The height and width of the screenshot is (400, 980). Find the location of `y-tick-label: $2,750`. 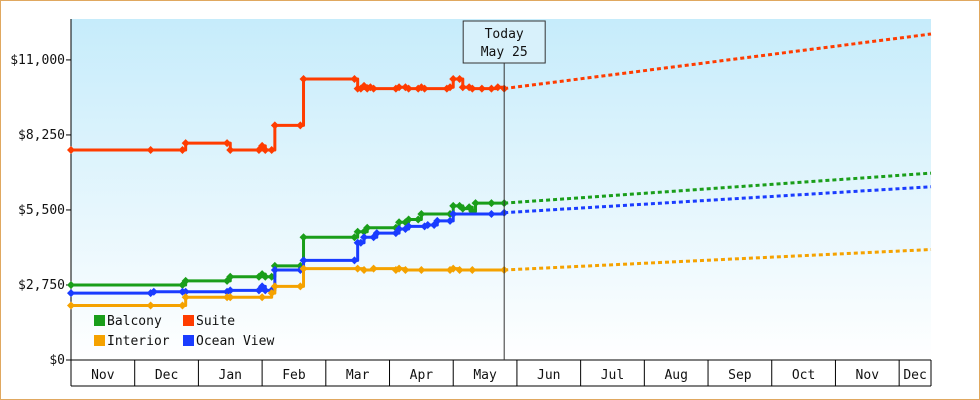

y-tick-label: $2,750 is located at coordinates (41, 285).